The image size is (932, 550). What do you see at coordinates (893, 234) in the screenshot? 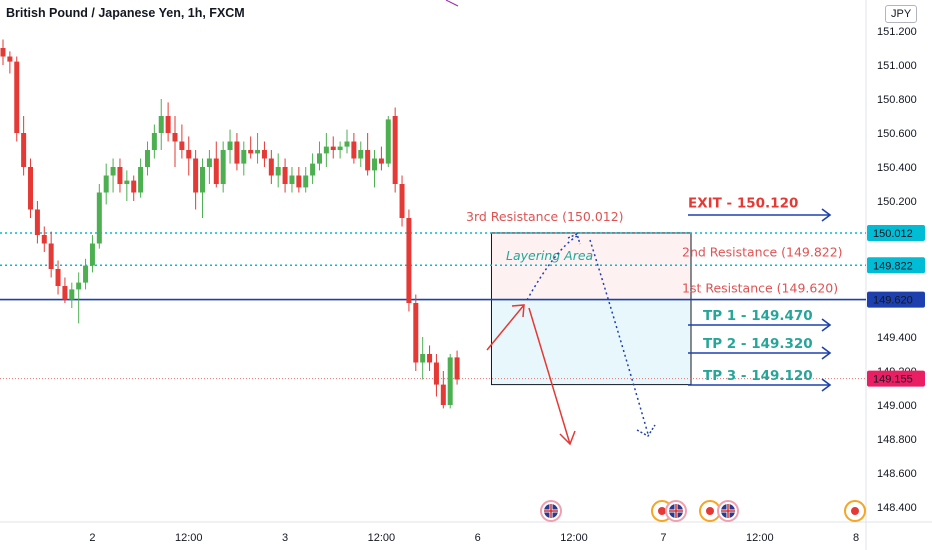
I see `price-badge-label: 150.012` at bounding box center [893, 234].